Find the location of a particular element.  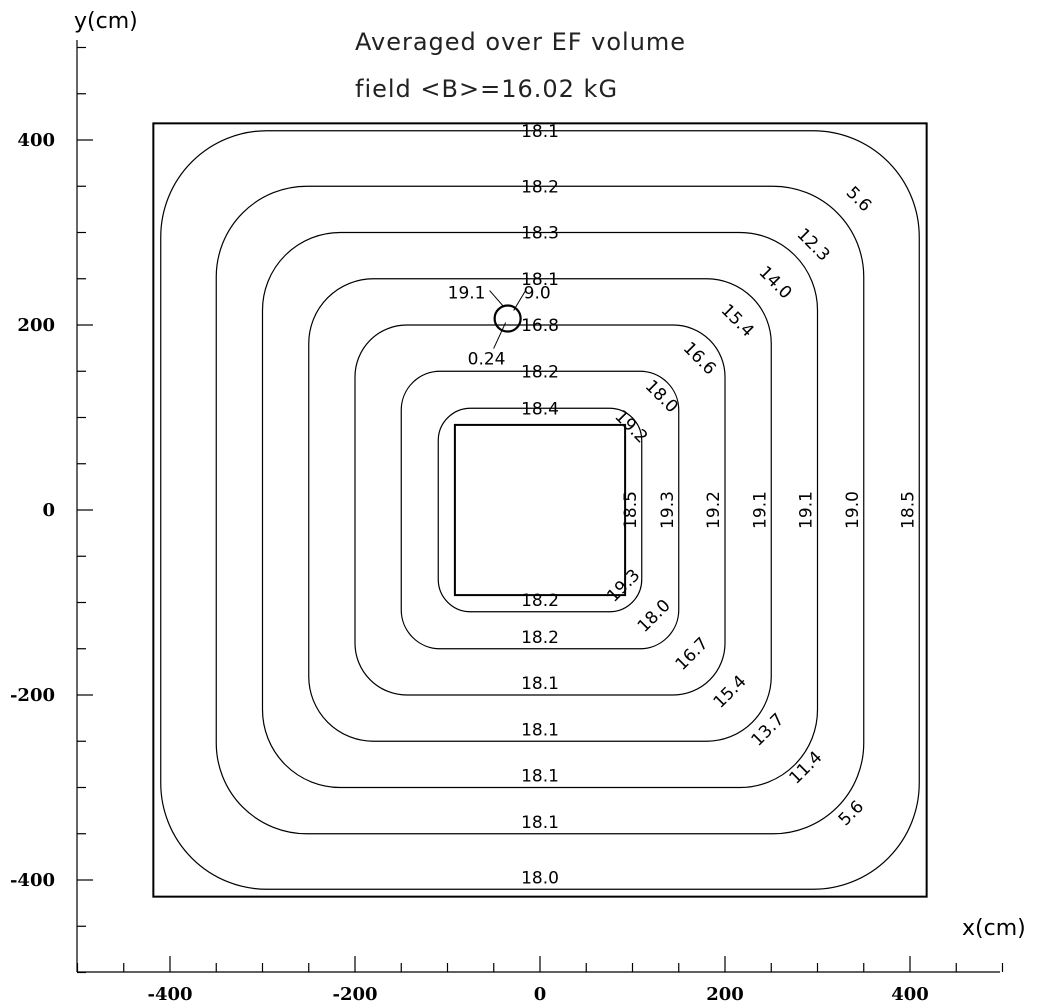

contour-label-corner-tr: 18.0 is located at coordinates (661, 396).